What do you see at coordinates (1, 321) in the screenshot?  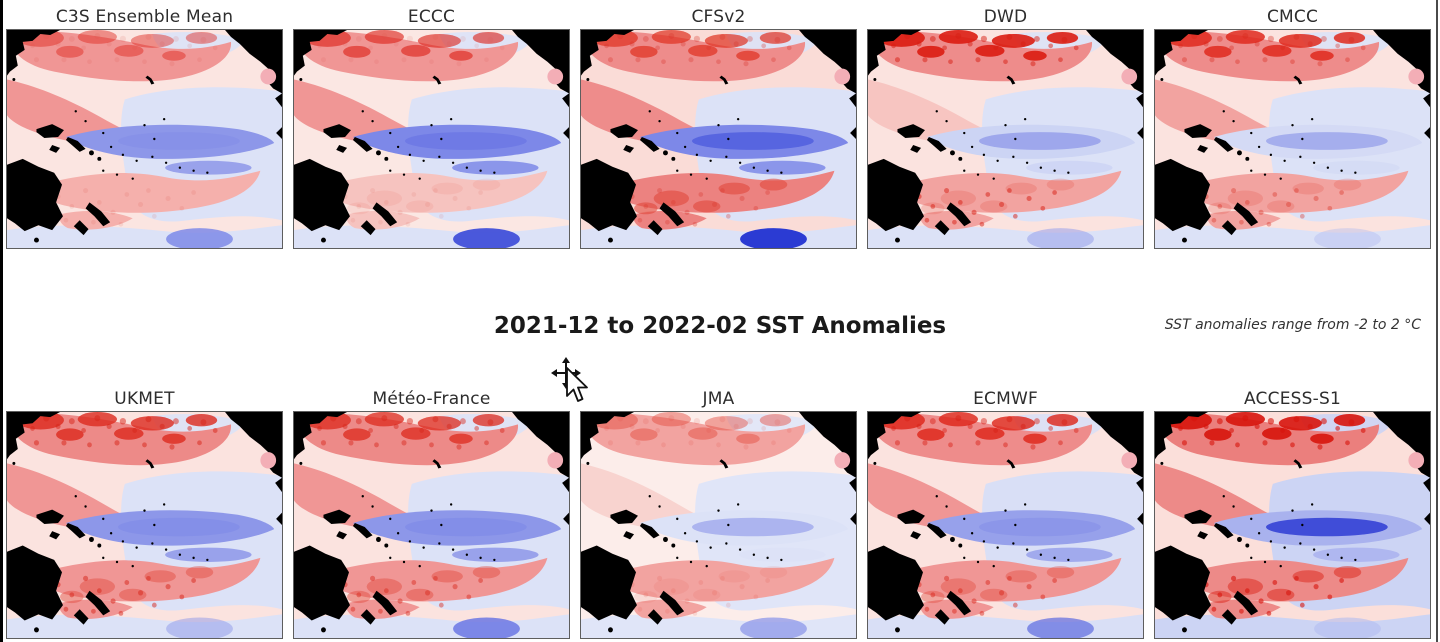 I see `video-edge-left` at bounding box center [1, 321].